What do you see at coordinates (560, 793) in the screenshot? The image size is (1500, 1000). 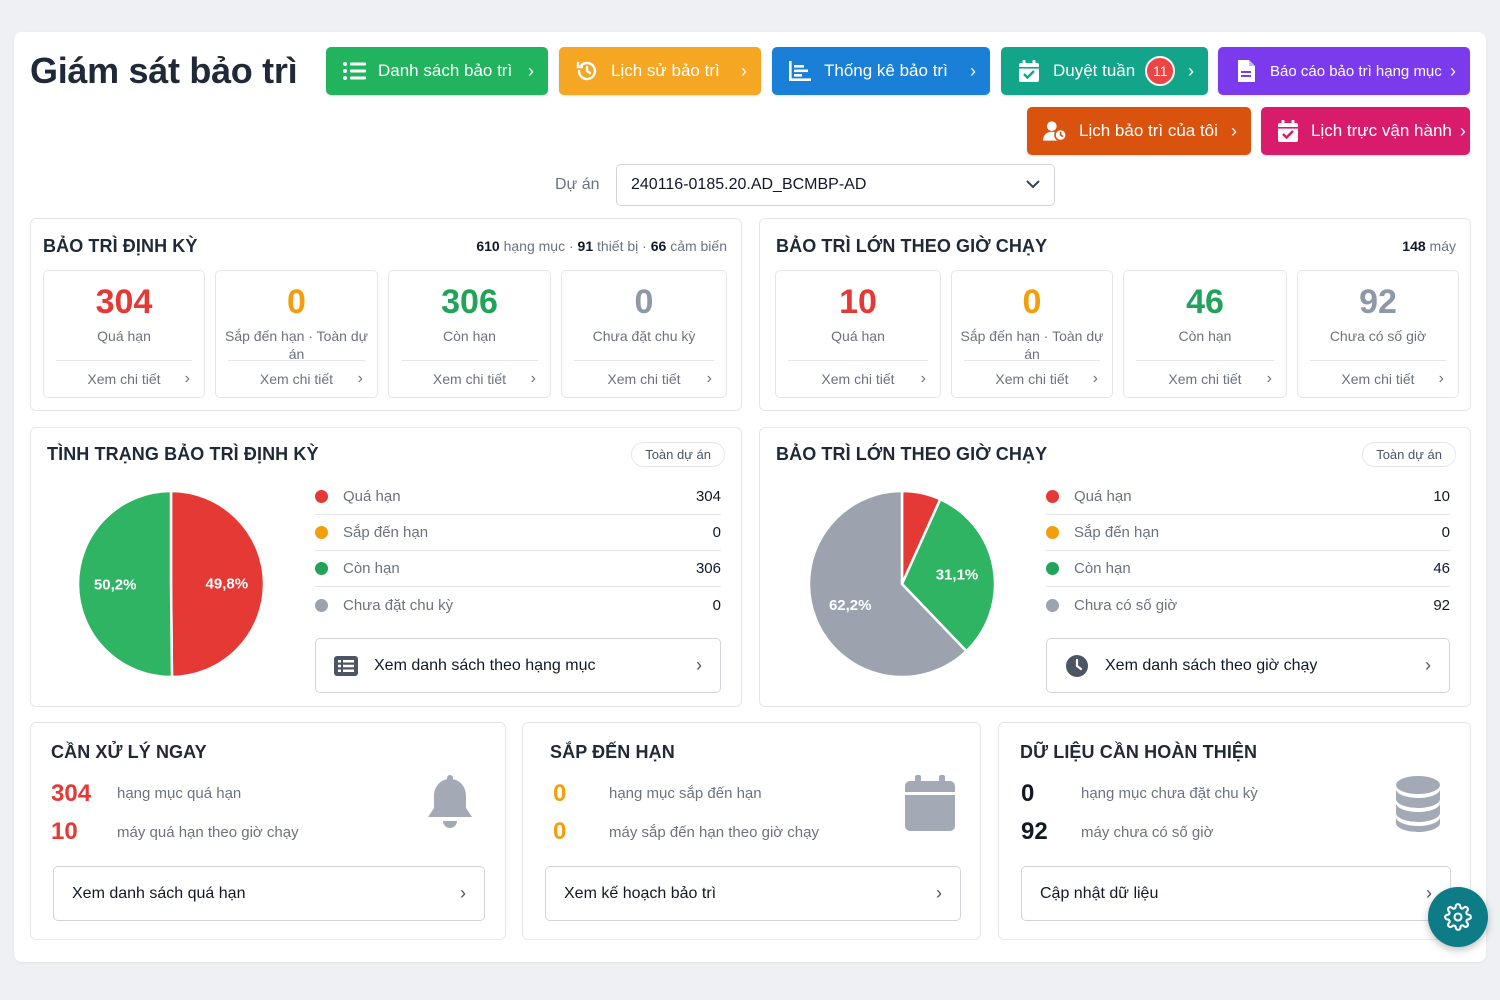 I see `upcoming-items-count: 0` at bounding box center [560, 793].